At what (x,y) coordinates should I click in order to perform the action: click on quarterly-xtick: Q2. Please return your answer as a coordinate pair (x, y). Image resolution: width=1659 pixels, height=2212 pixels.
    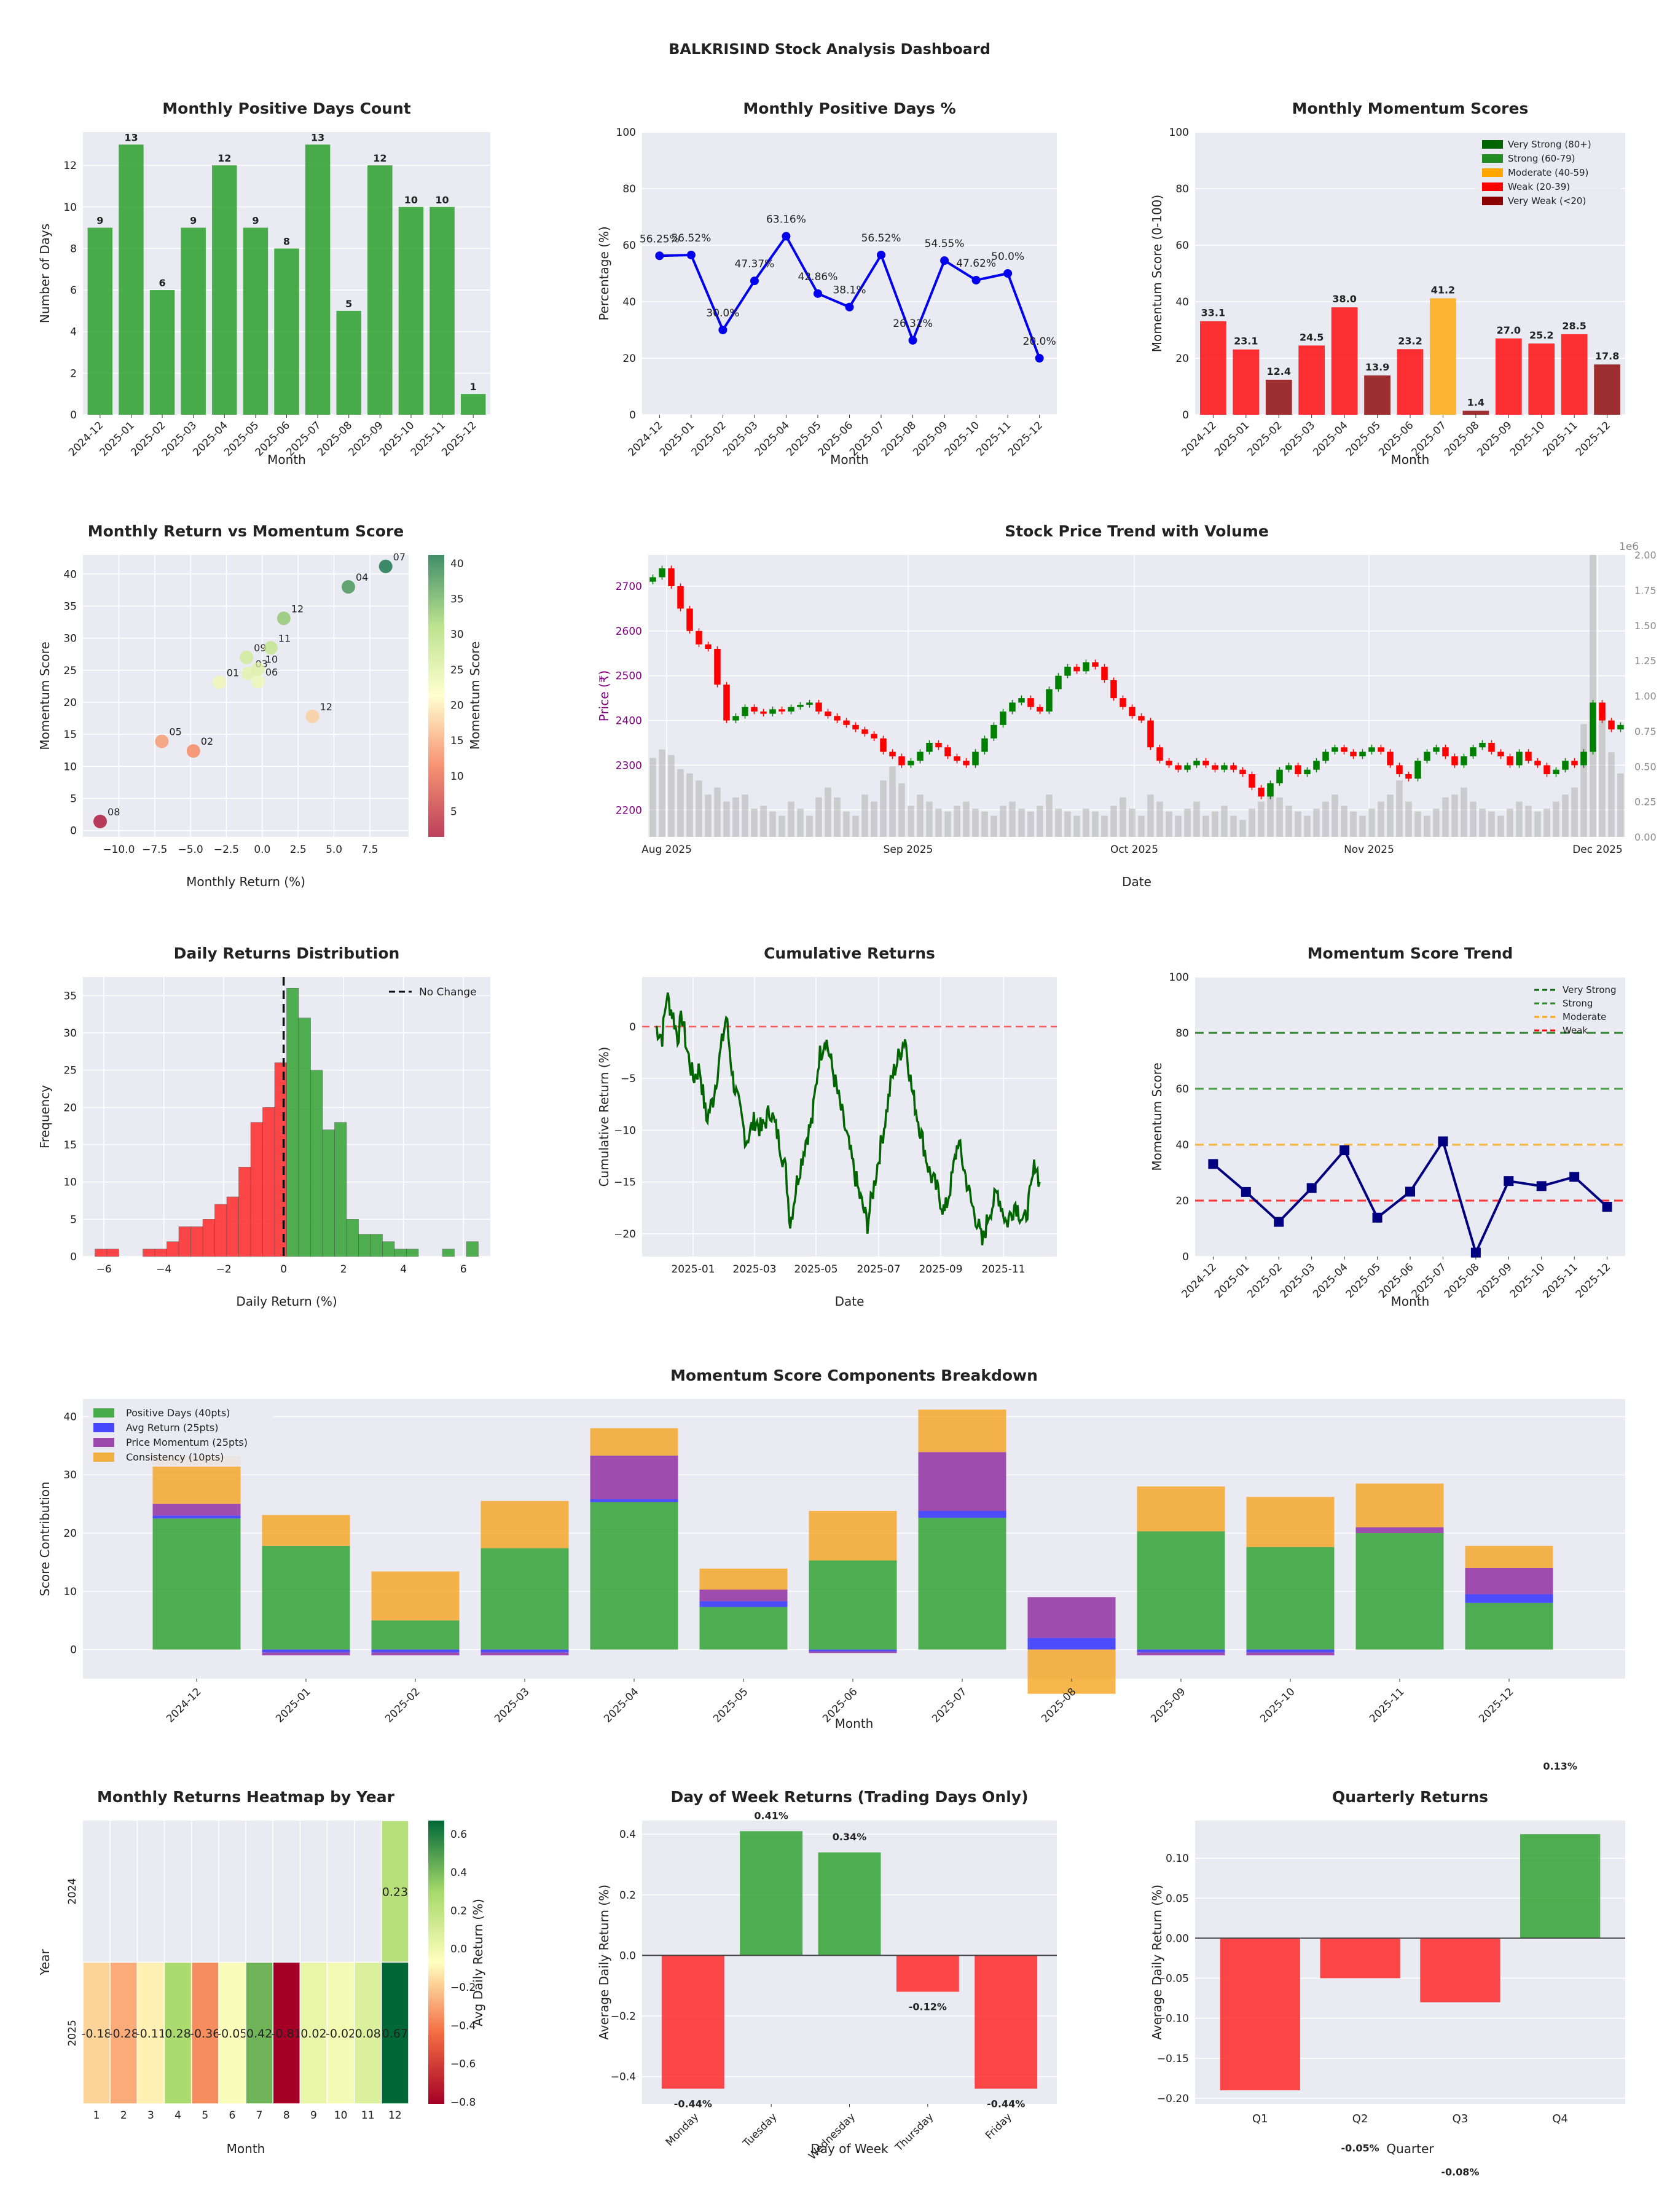
    Looking at the image, I should click on (1360, 2118).